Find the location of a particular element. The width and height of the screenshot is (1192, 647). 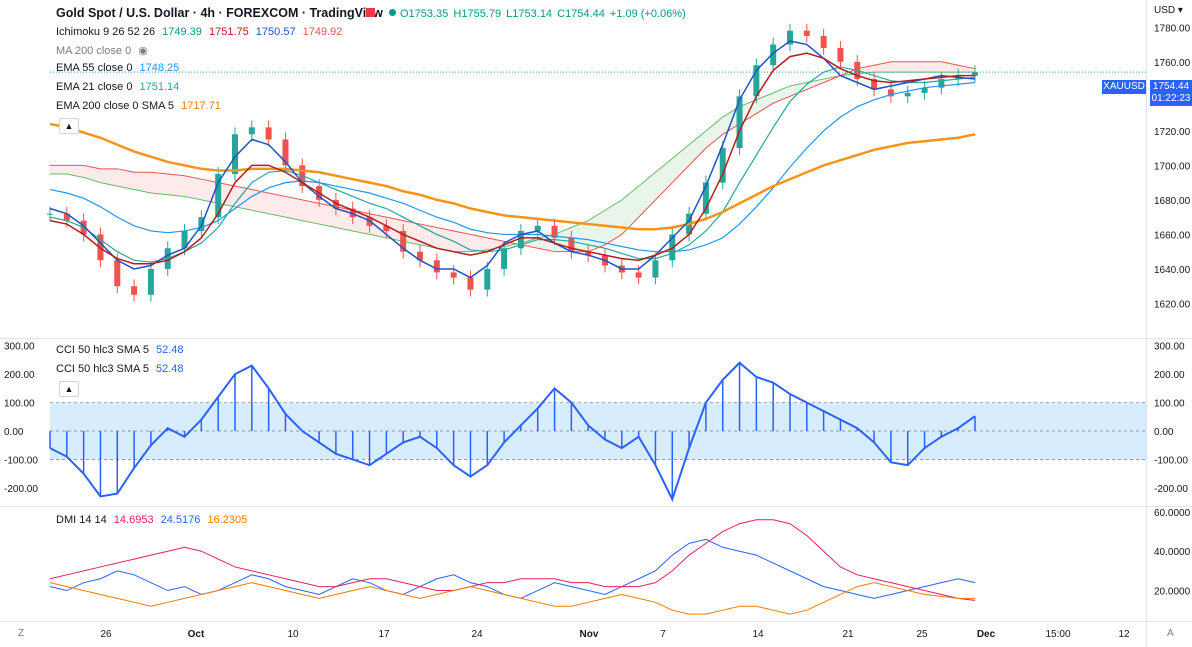

time-tick-label: 7 is located at coordinates (663, 634).